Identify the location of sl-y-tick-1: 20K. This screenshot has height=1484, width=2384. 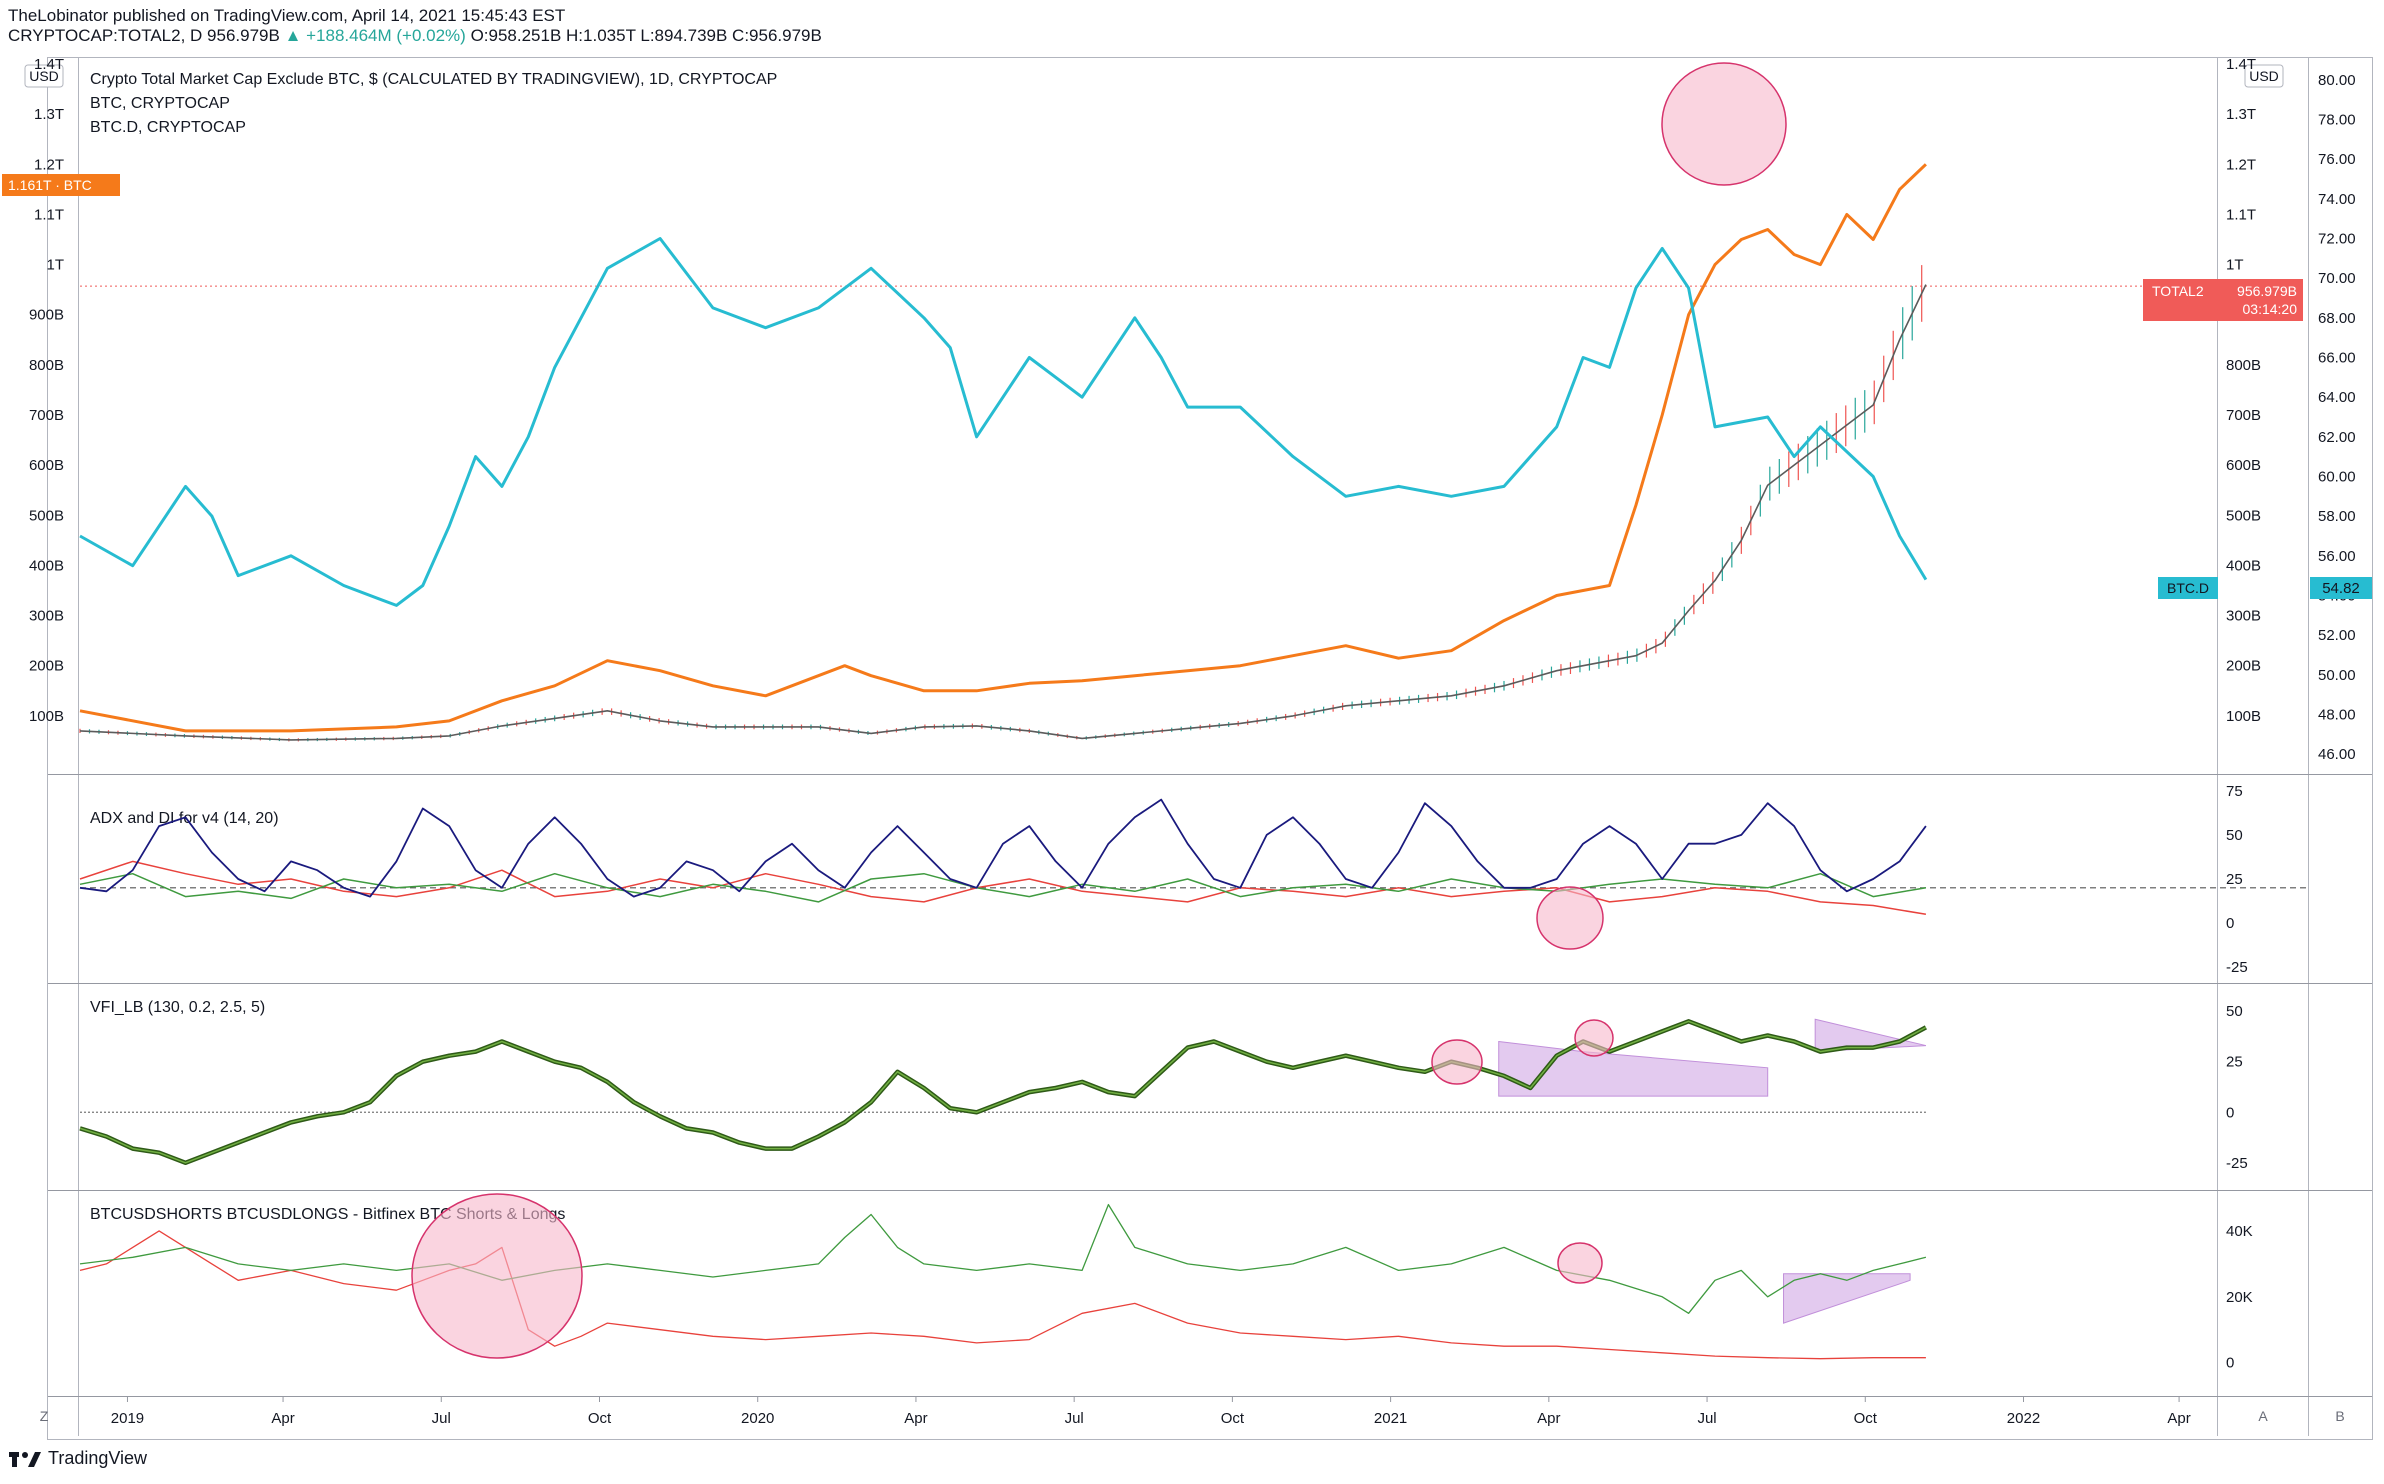
(2239, 1297).